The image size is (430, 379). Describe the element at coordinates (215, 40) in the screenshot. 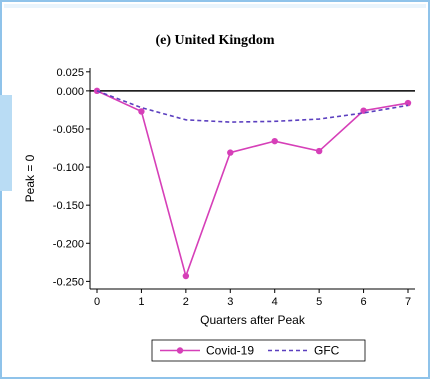

I see `chart-title: (e) United Kingdom` at that location.